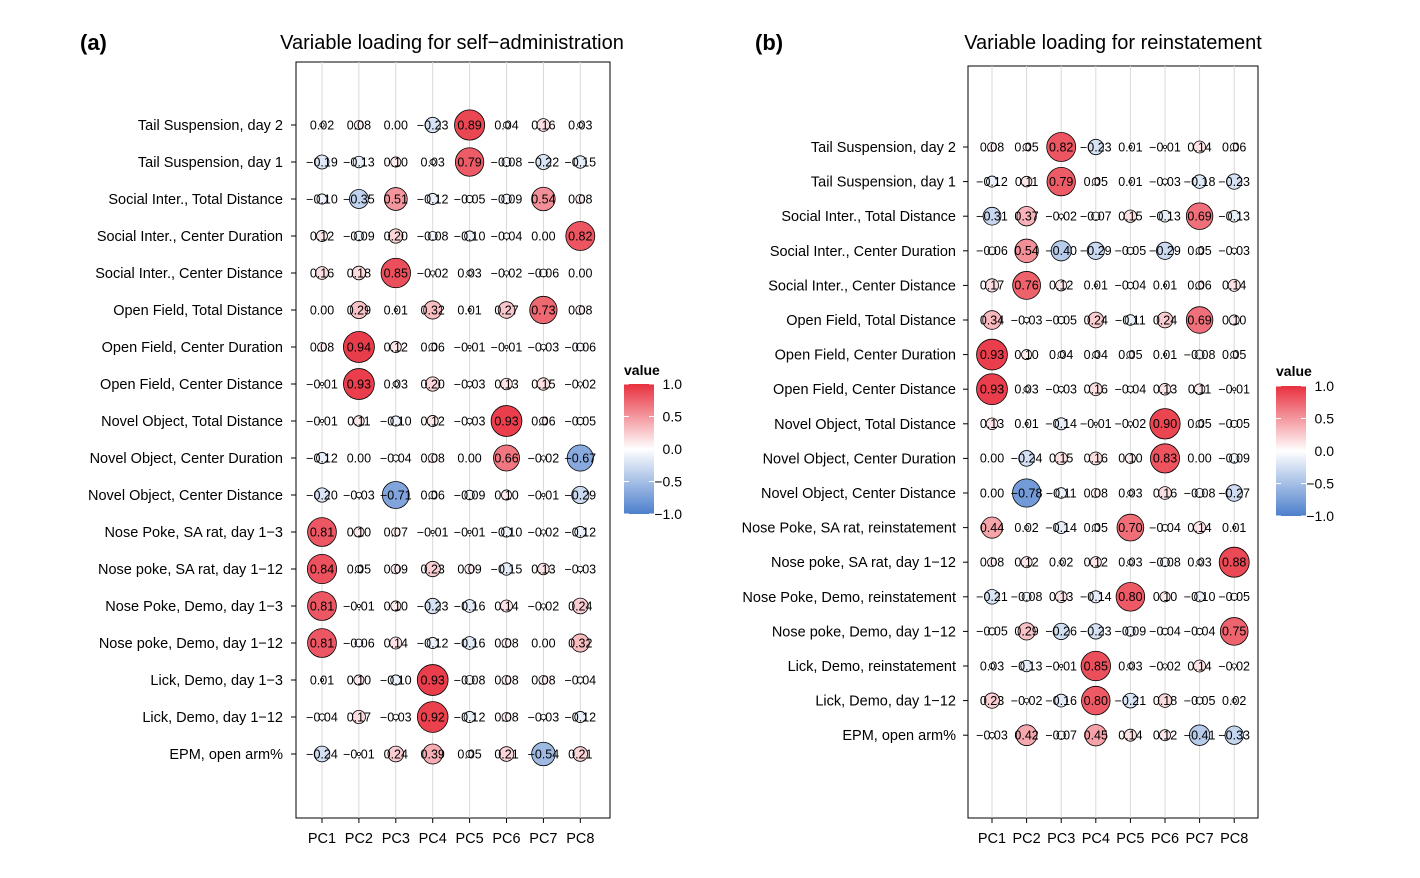 This screenshot has width=1420, height=878. I want to click on panel-a-row-label: Social Inter., Center Duration, so click(190, 237).